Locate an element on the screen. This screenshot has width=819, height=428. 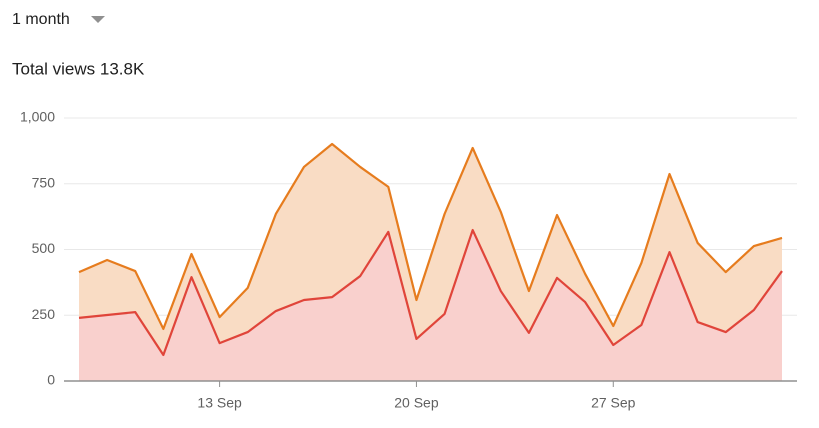
y-tick-label: 250 is located at coordinates (44, 314).